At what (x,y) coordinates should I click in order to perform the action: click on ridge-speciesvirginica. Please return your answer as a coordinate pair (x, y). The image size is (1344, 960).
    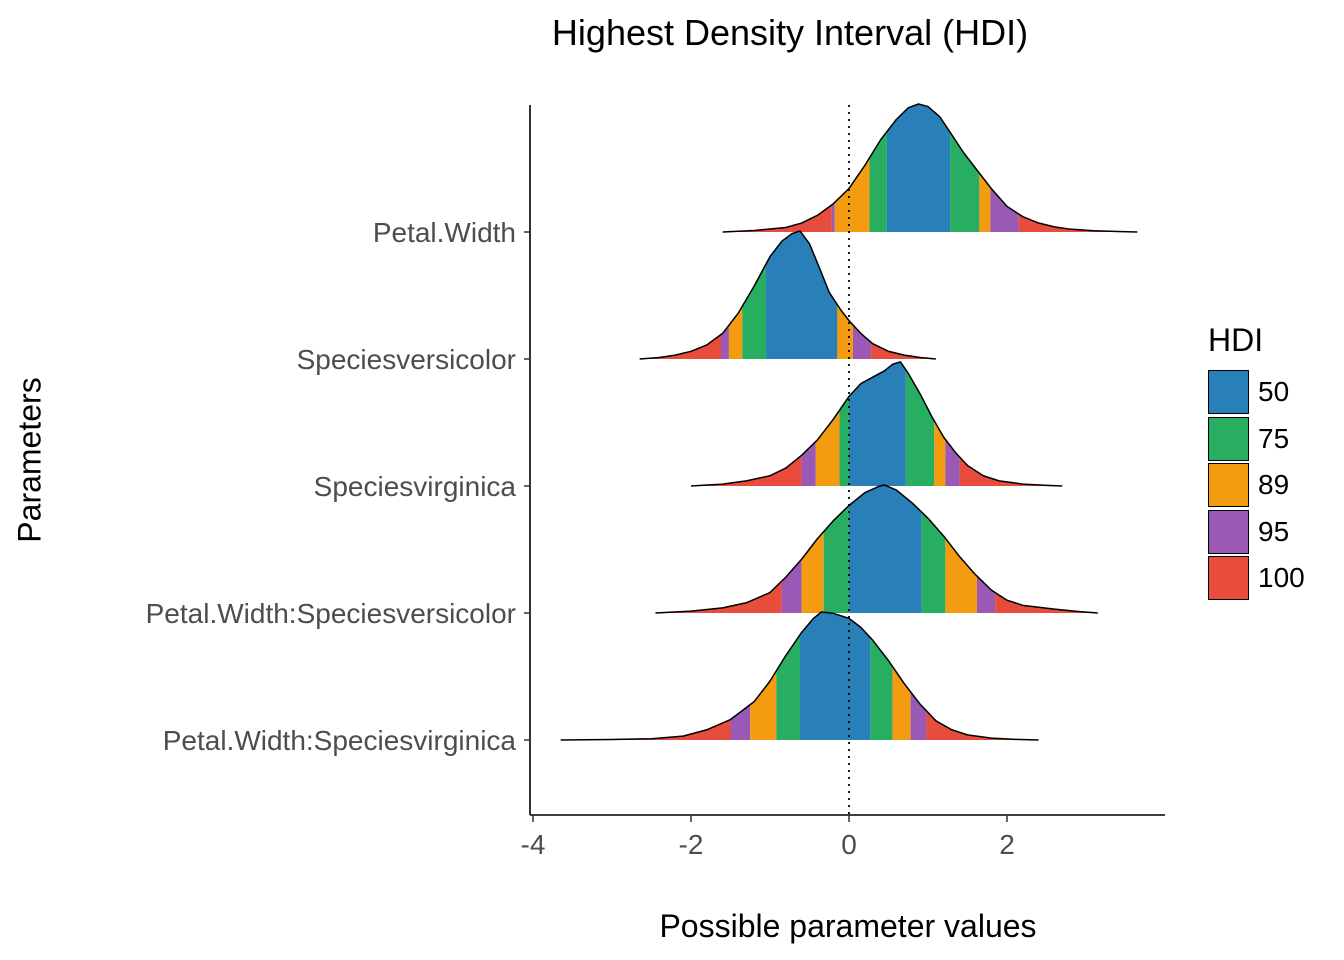
    Looking at the image, I should click on (876, 424).